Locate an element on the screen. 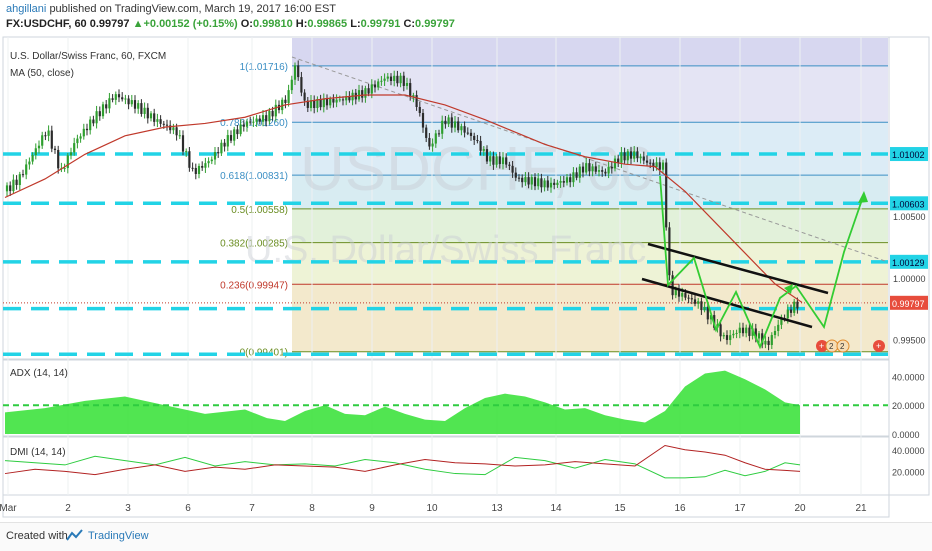 This screenshot has height=551, width=932. adx-tick-label: 20.0000 is located at coordinates (908, 406).